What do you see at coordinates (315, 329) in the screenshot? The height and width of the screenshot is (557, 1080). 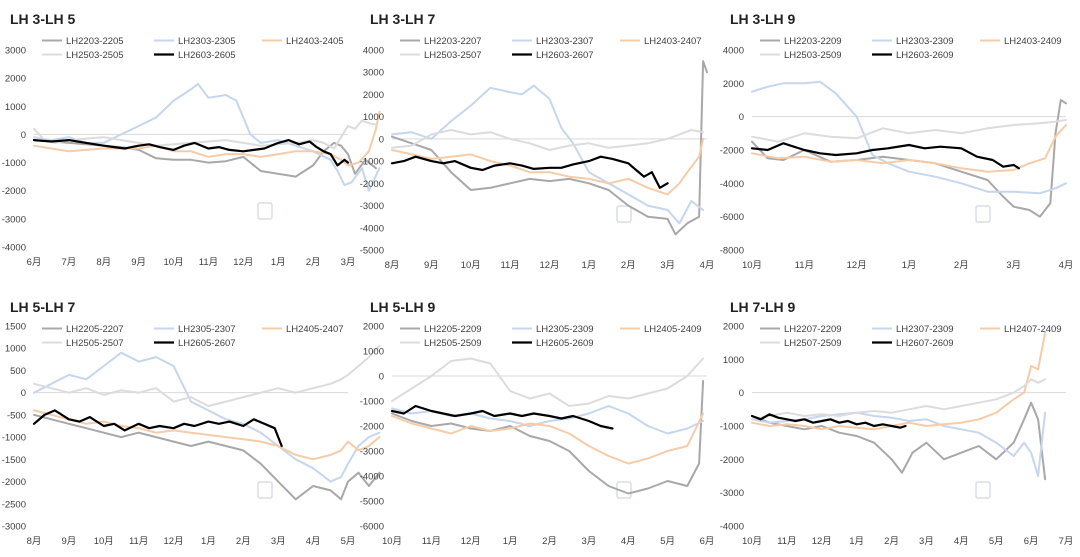 I see `legend-label: LH2405-2407` at bounding box center [315, 329].